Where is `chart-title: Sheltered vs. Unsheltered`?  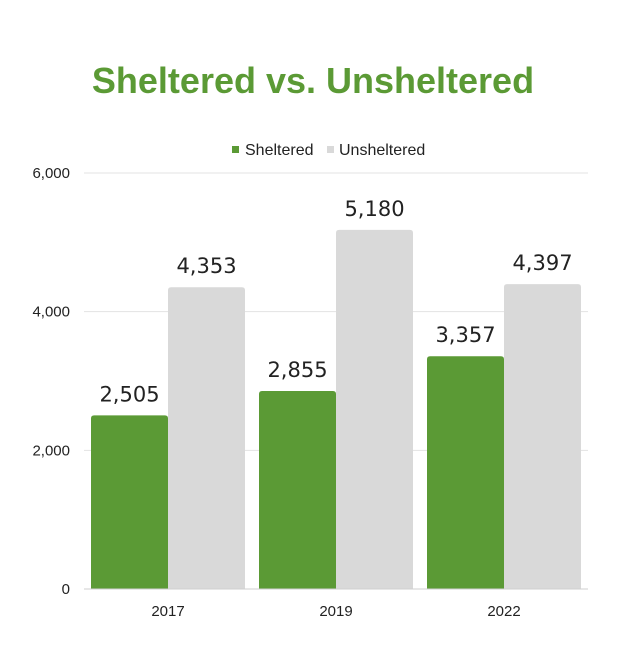
chart-title: Sheltered vs. Unsheltered is located at coordinates (313, 80).